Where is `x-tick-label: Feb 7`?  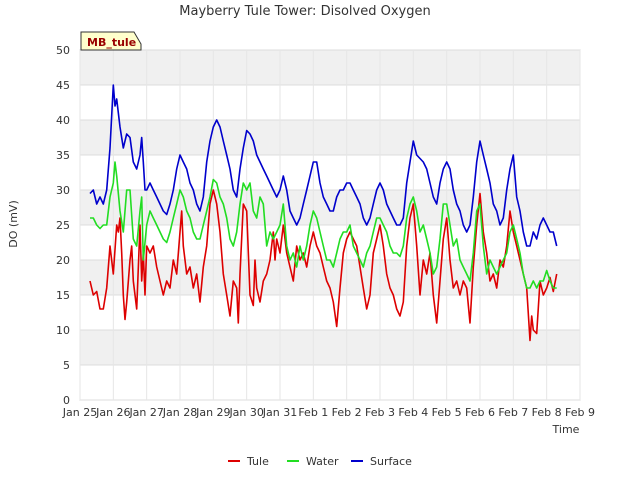
x-tick-label: Feb 7 is located at coordinates (513, 412).